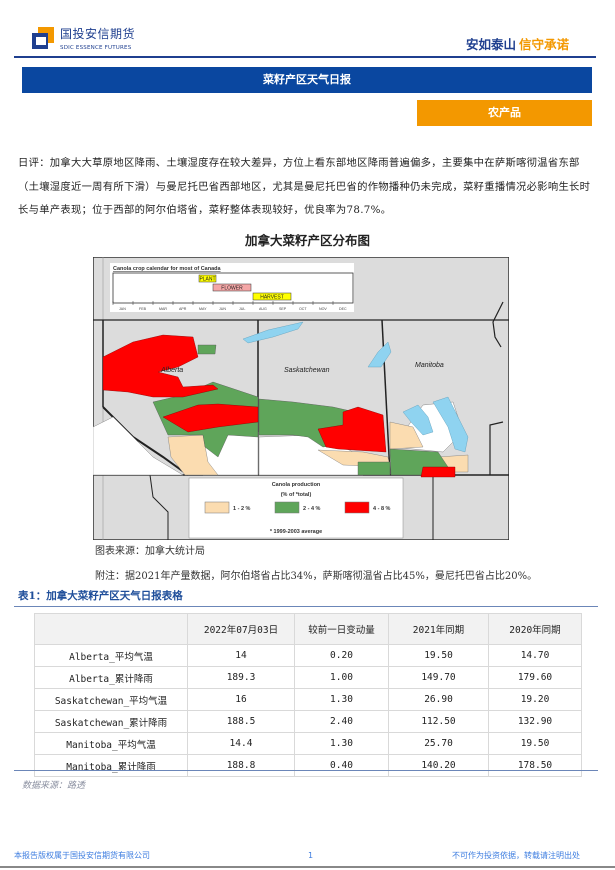 This screenshot has height=870, width=615. I want to click on month-label: MAR, so click(163, 309).